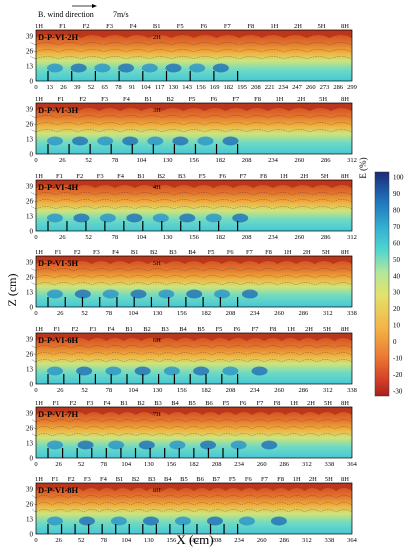  What do you see at coordinates (395, 342) in the screenshot?
I see `colorbar-tick-label: 0` at bounding box center [395, 342].